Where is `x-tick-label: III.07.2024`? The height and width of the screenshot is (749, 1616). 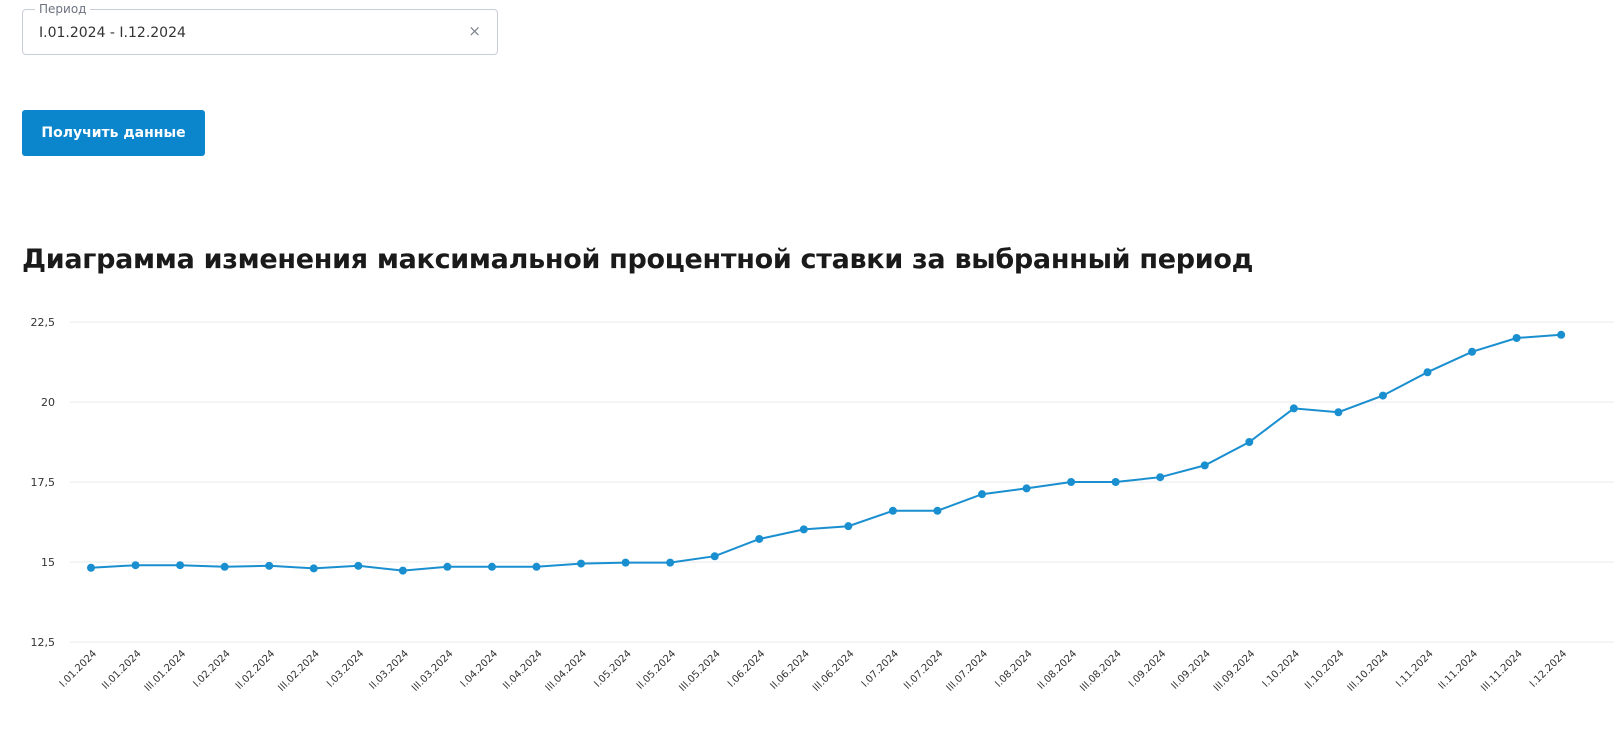
x-tick-label: III.07.2024 is located at coordinates (968, 671).